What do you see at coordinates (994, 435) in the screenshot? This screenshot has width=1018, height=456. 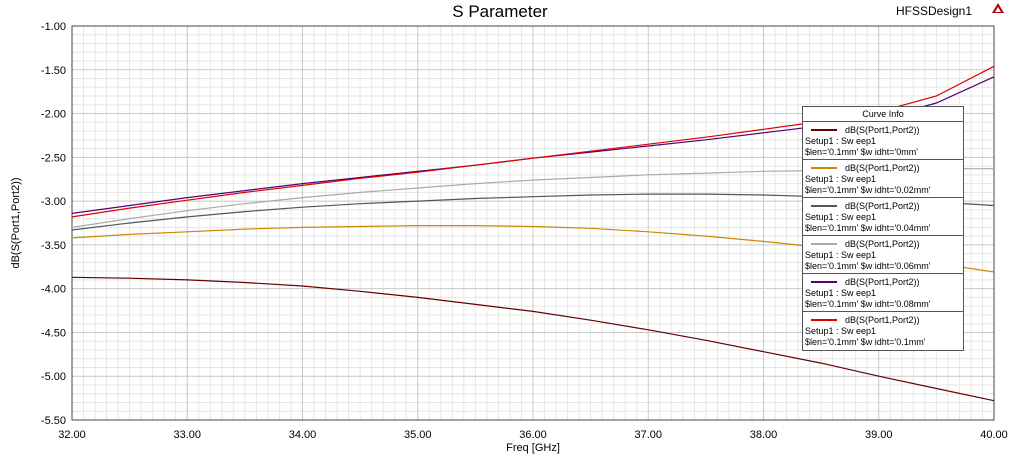 I see `x-tick-label: 40.00` at bounding box center [994, 435].